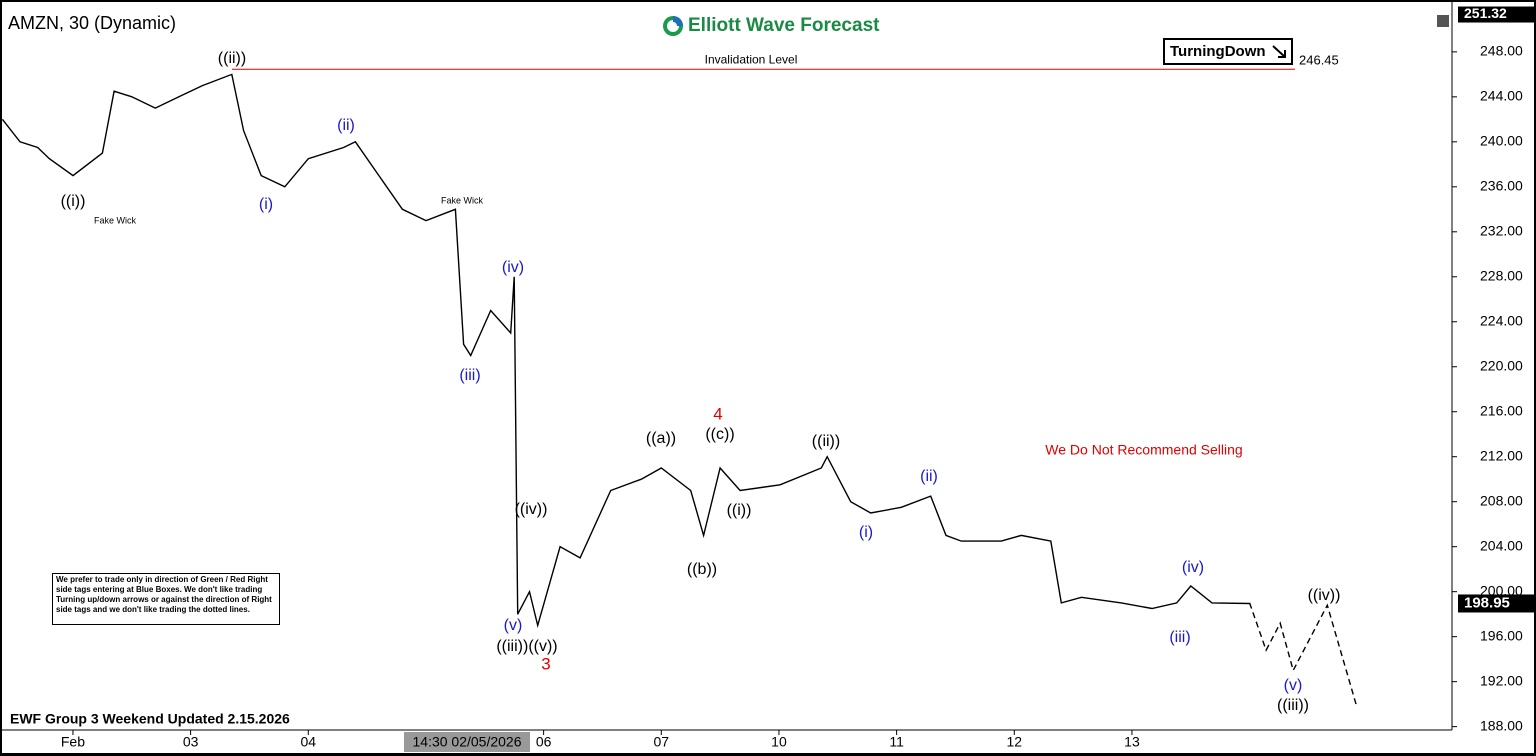 Image resolution: width=1536 pixels, height=756 pixels. What do you see at coordinates (545, 663) in the screenshot?
I see `wave-label: 3` at bounding box center [545, 663].